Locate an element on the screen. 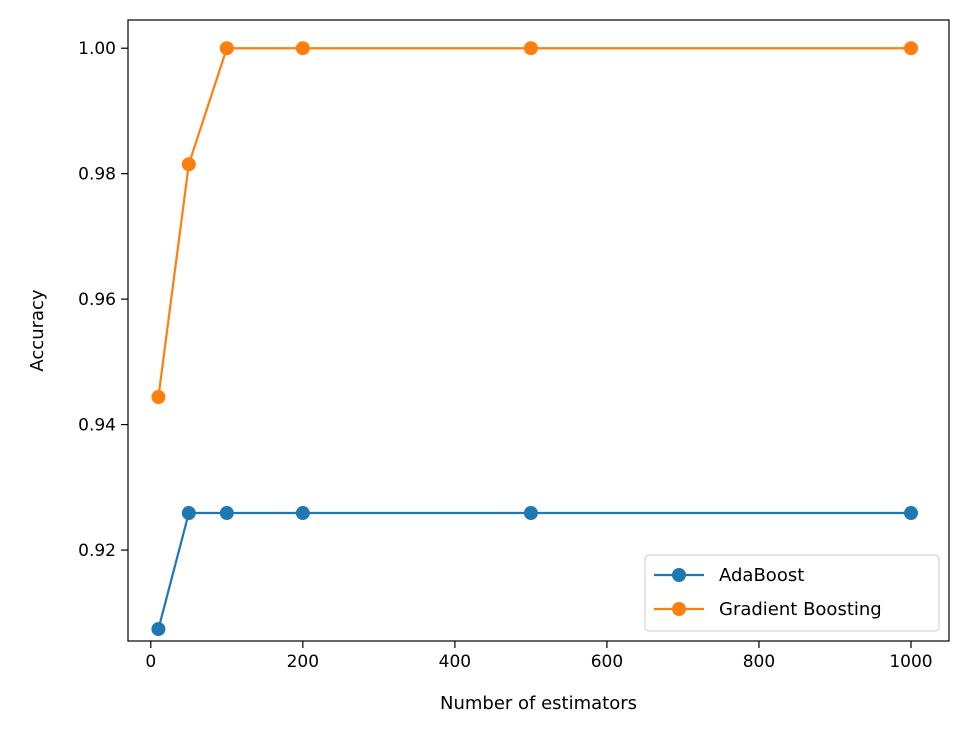 The image size is (972, 732). legend-label: Gradient Boosting is located at coordinates (800, 609).